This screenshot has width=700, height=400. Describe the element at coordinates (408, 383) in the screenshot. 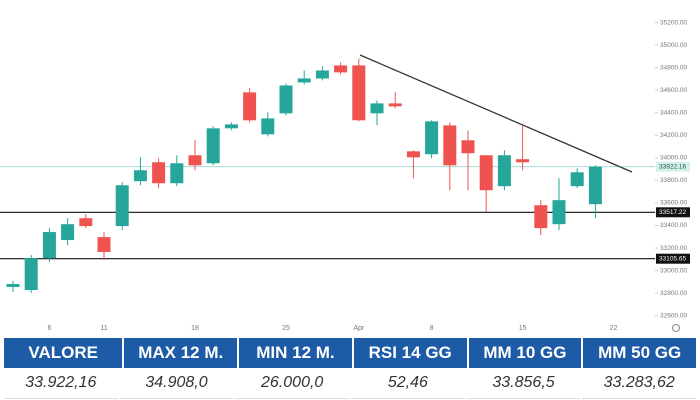

I see `table-cell: 52,46` at that location.